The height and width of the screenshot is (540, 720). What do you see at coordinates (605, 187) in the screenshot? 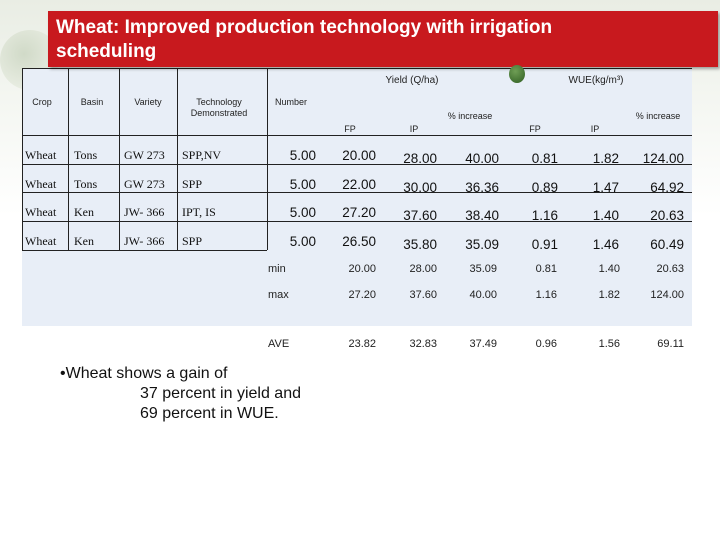
I see `table-cell-w_ip: 1.47` at bounding box center [605, 187].